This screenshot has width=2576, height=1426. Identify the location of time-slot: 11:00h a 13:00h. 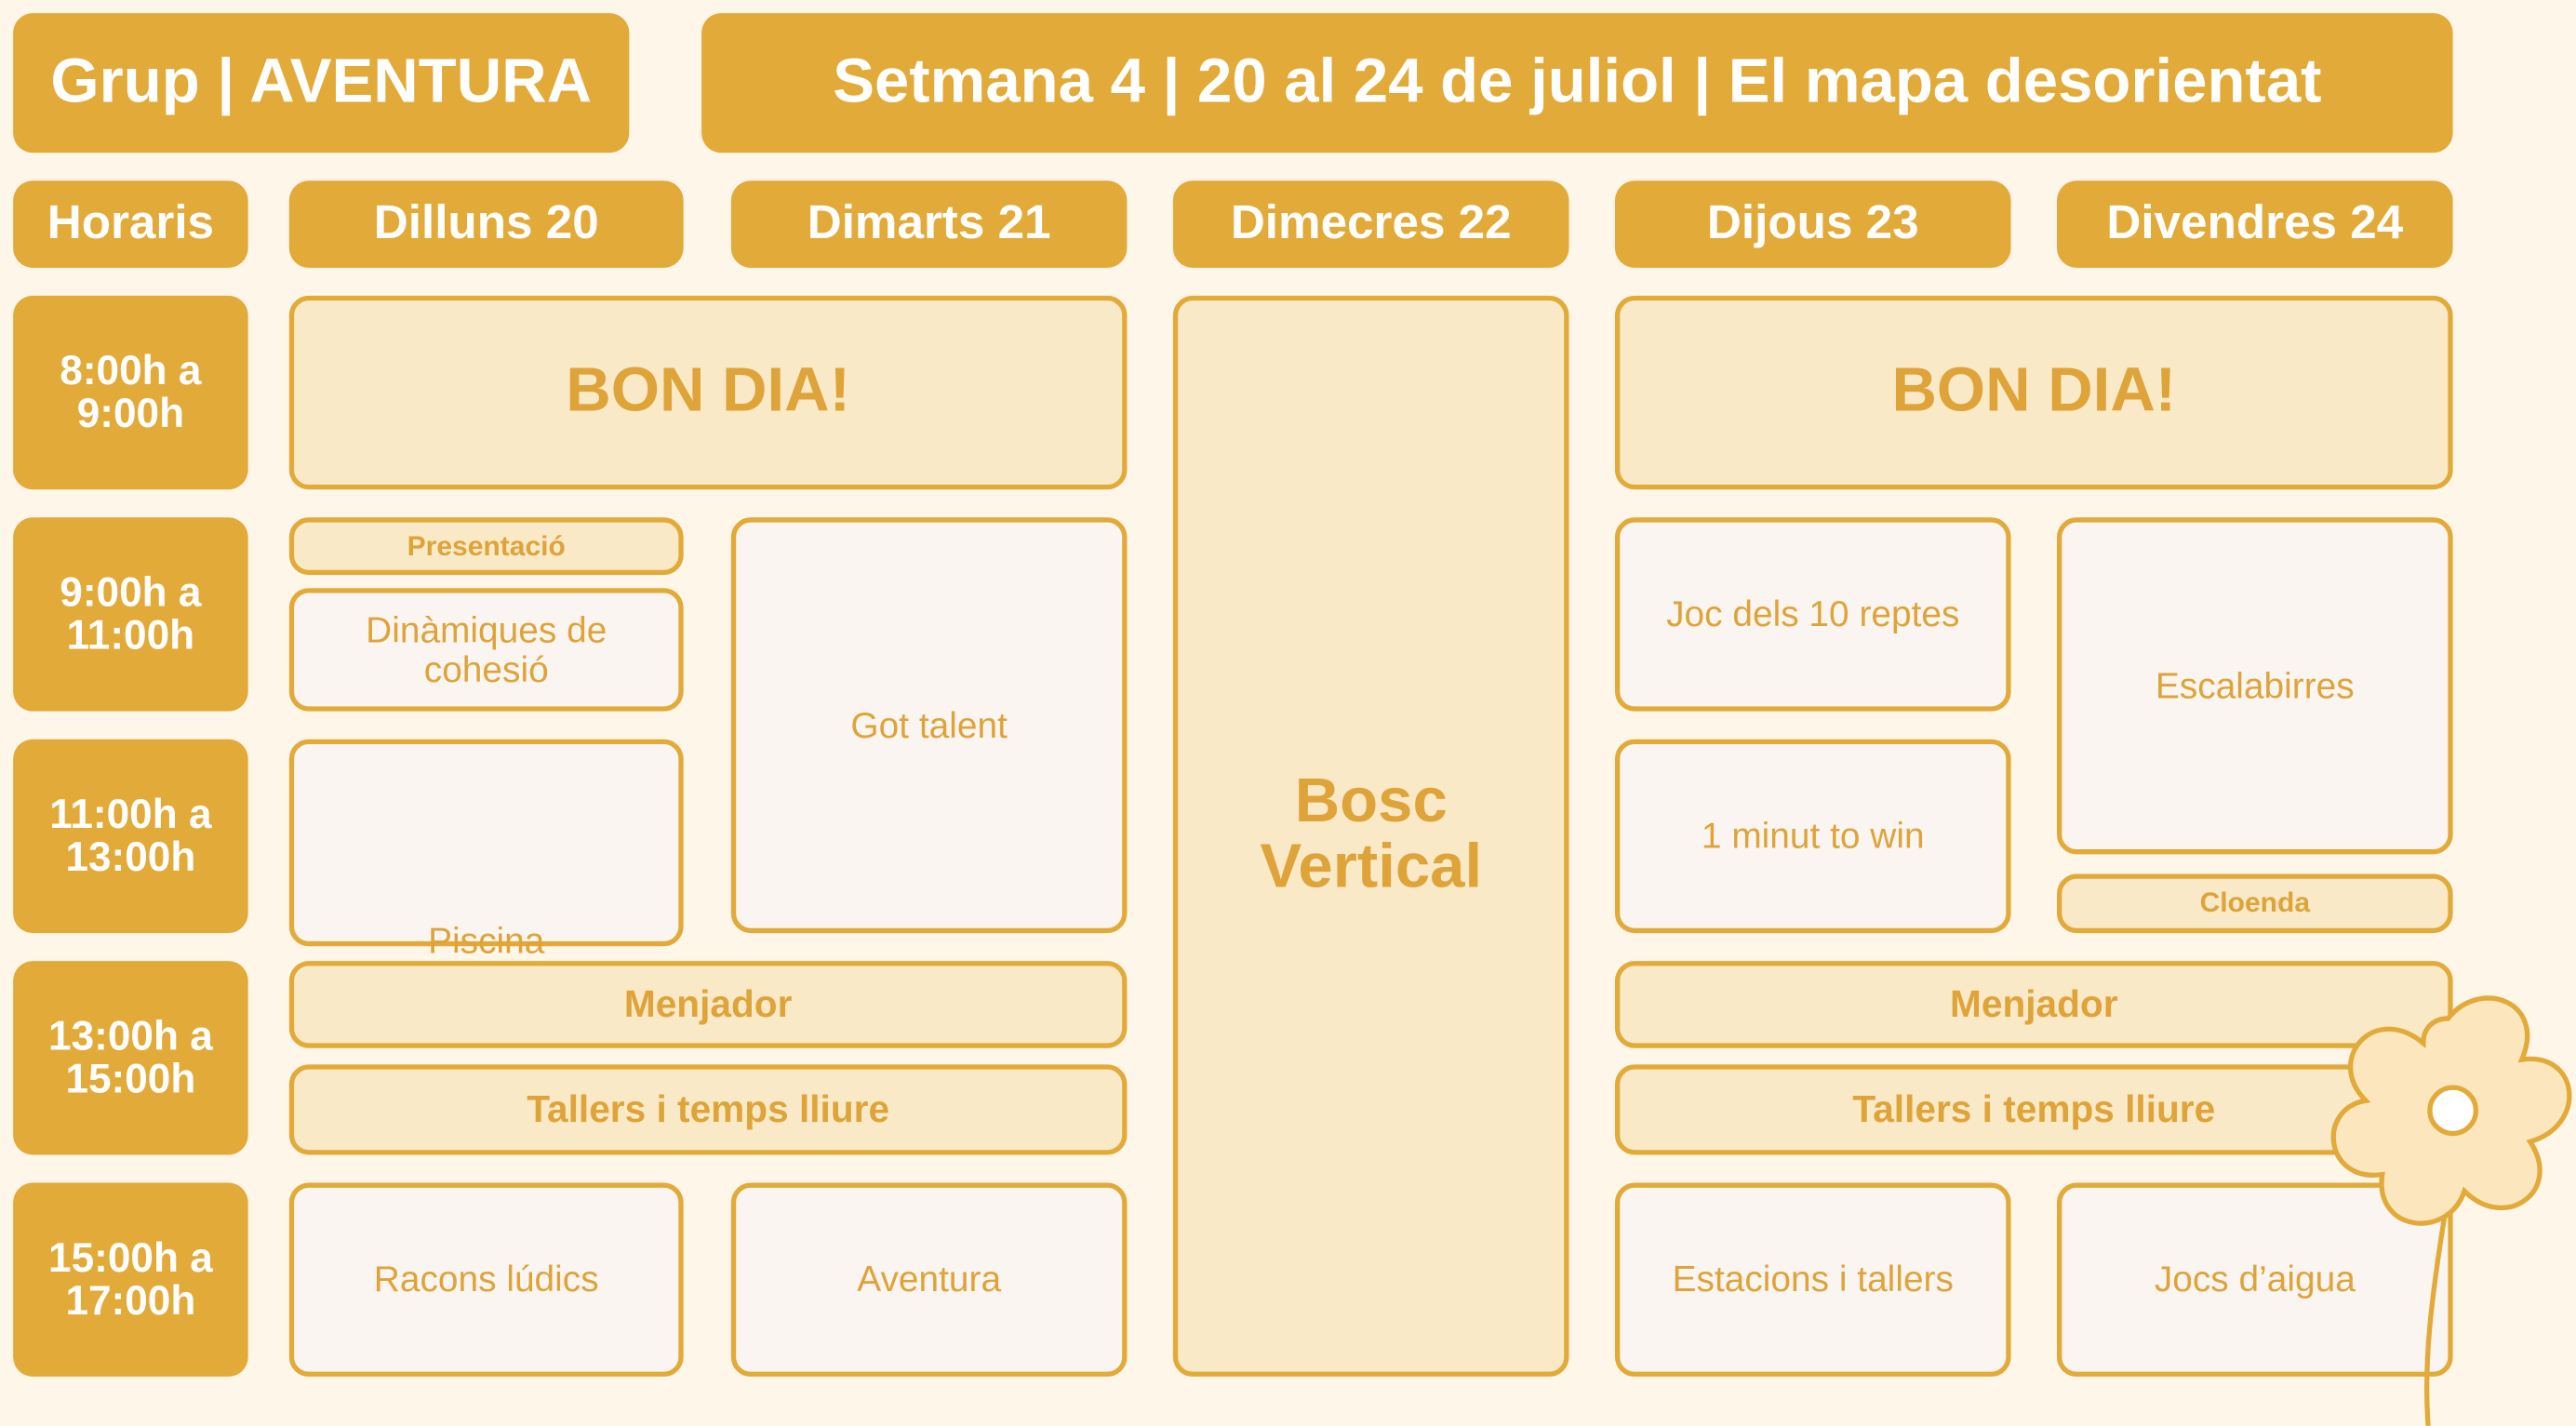
(130, 836).